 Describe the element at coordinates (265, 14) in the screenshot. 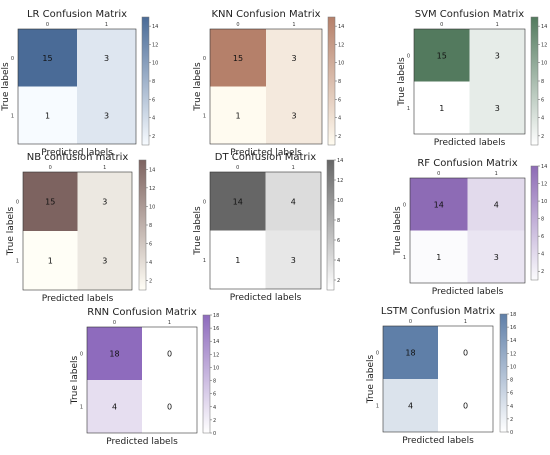

I see `chart-title: KNN Confusion Matrix` at that location.